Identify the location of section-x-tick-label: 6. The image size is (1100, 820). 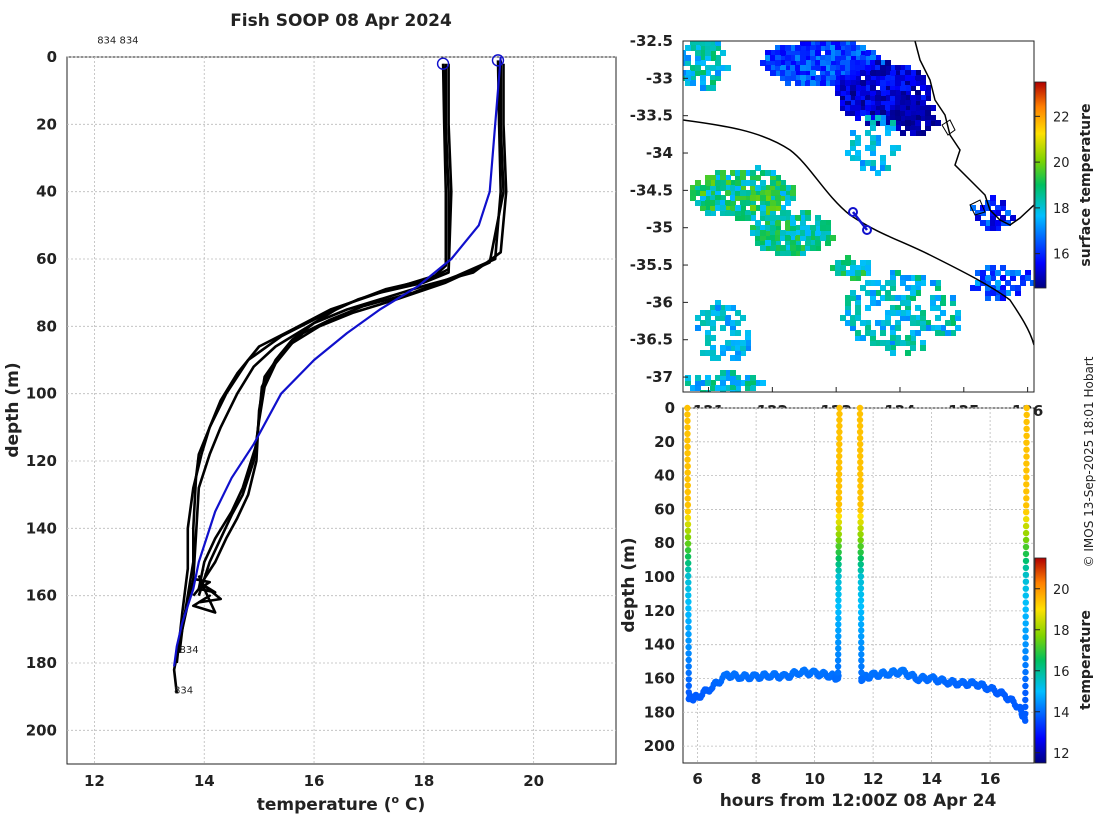
(697, 779).